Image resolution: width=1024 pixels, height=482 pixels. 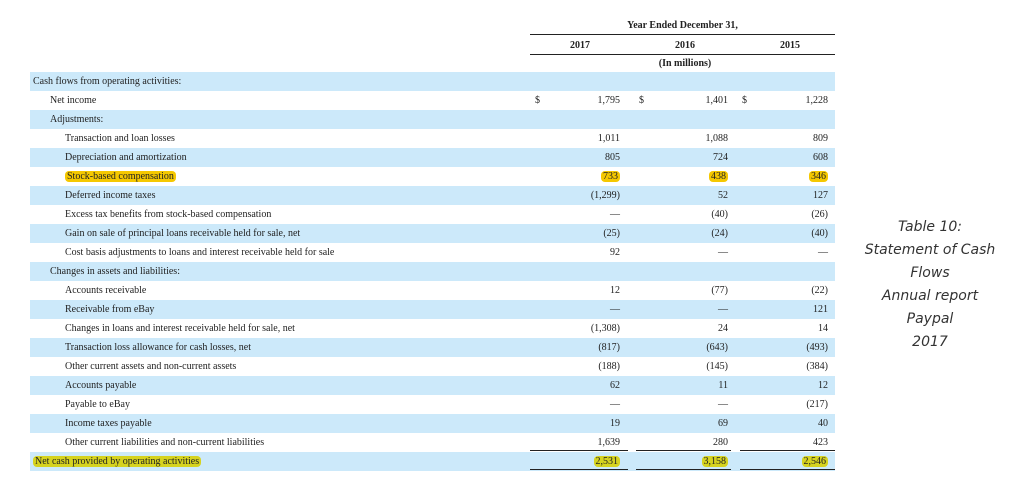 What do you see at coordinates (688, 100) in the screenshot?
I see `value-cell: 1,401` at bounding box center [688, 100].